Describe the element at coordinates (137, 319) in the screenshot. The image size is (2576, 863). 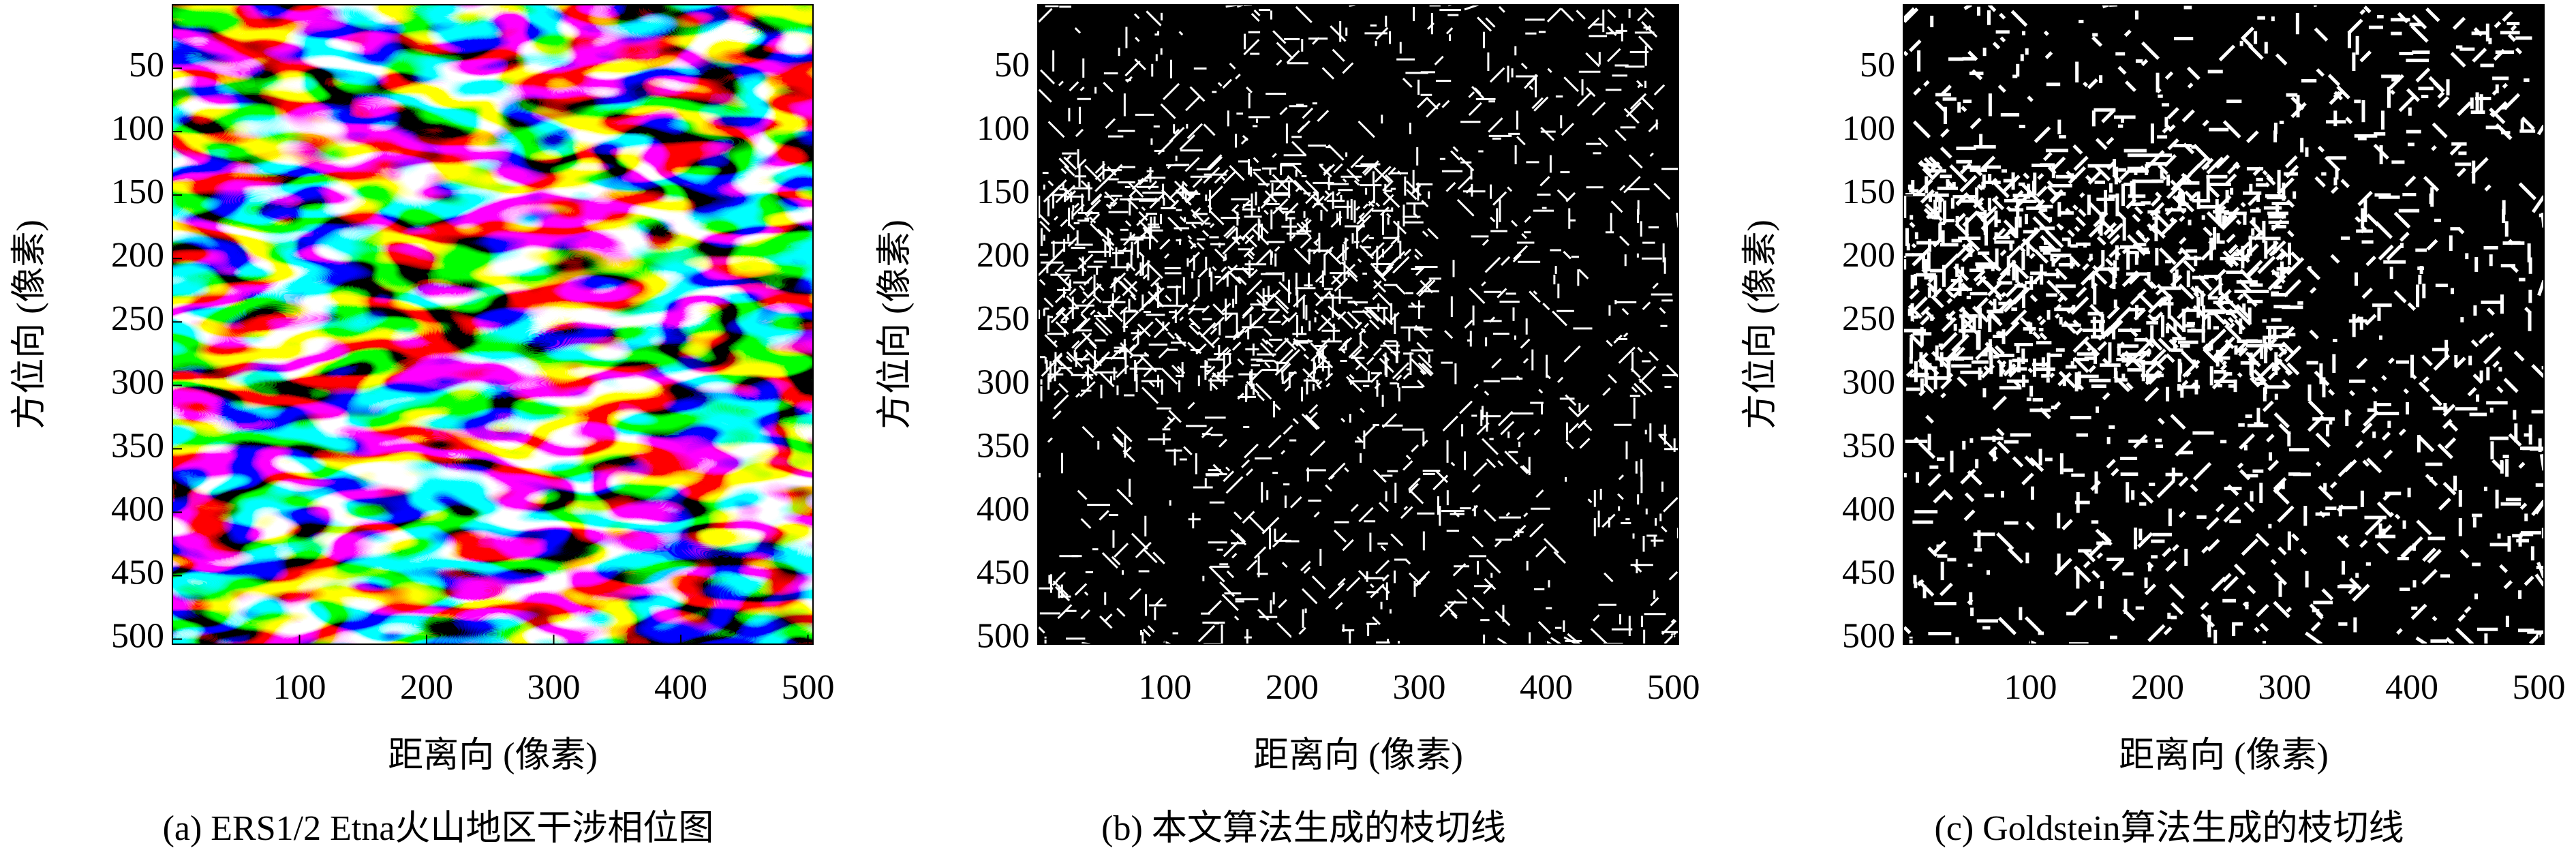
I see `y-tick-label: 250` at that location.